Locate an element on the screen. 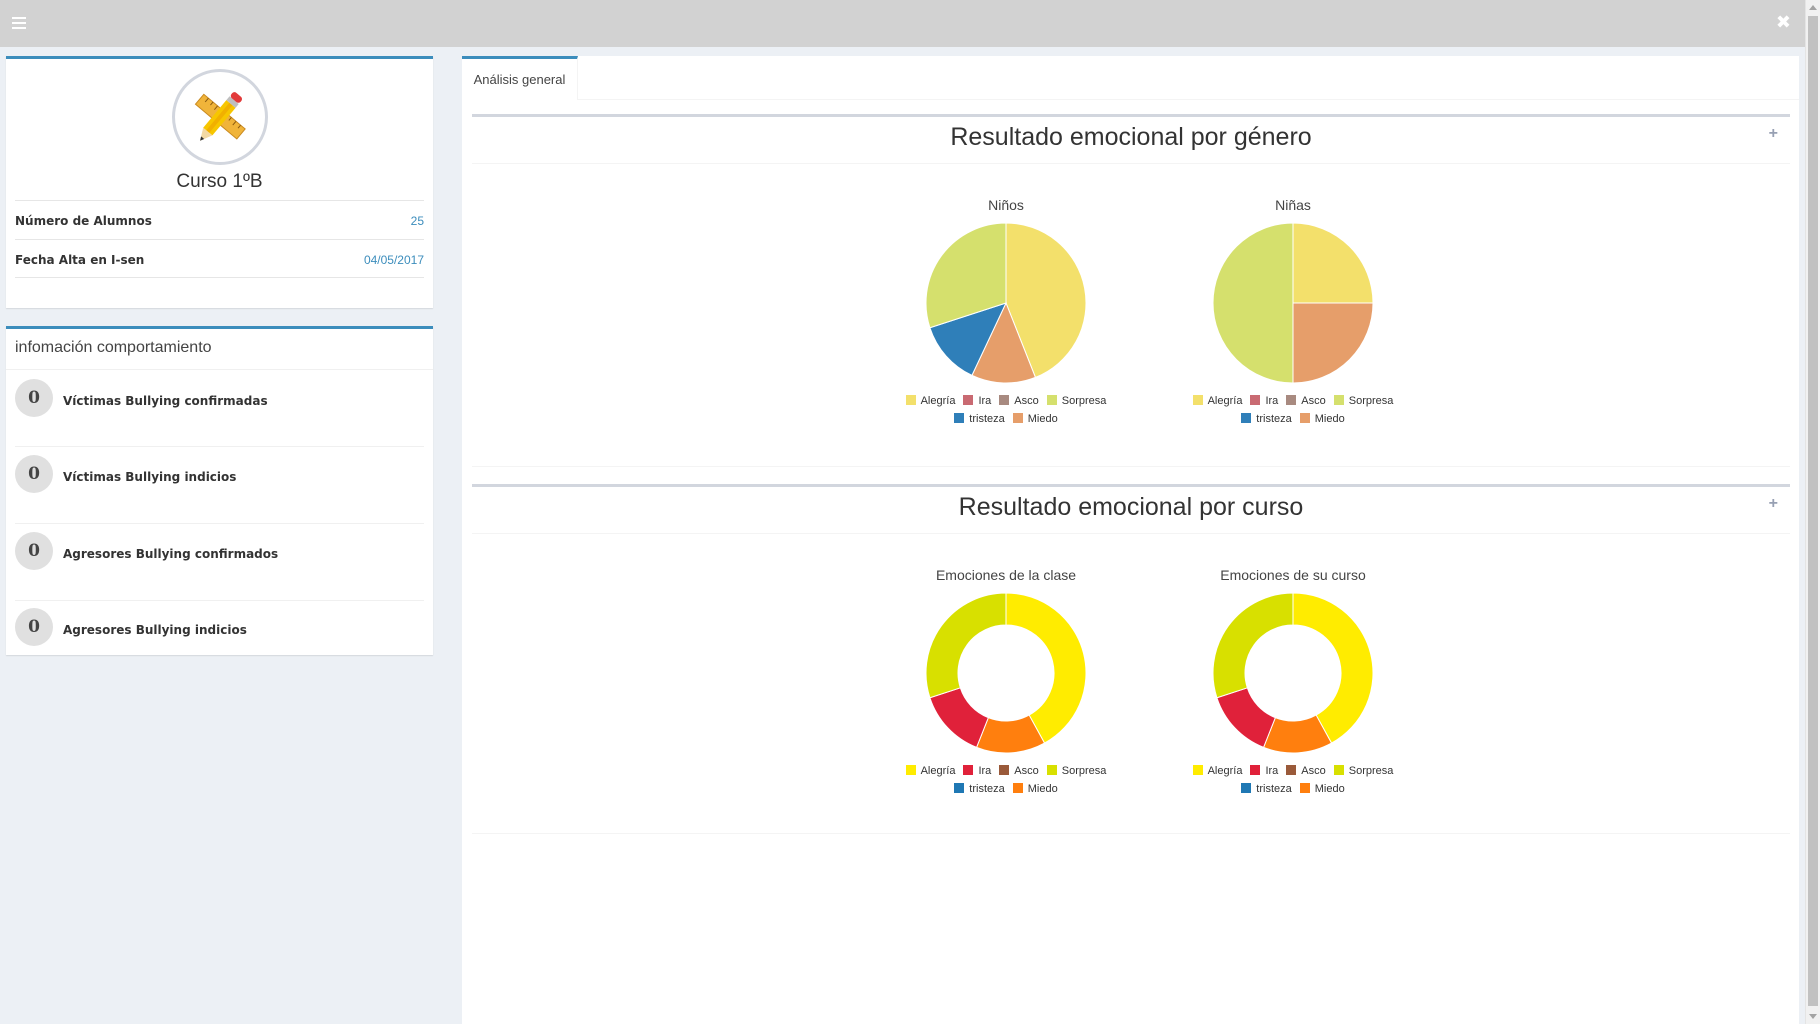 The width and height of the screenshot is (1820, 1024). chart-title: Niños is located at coordinates (1006, 205).